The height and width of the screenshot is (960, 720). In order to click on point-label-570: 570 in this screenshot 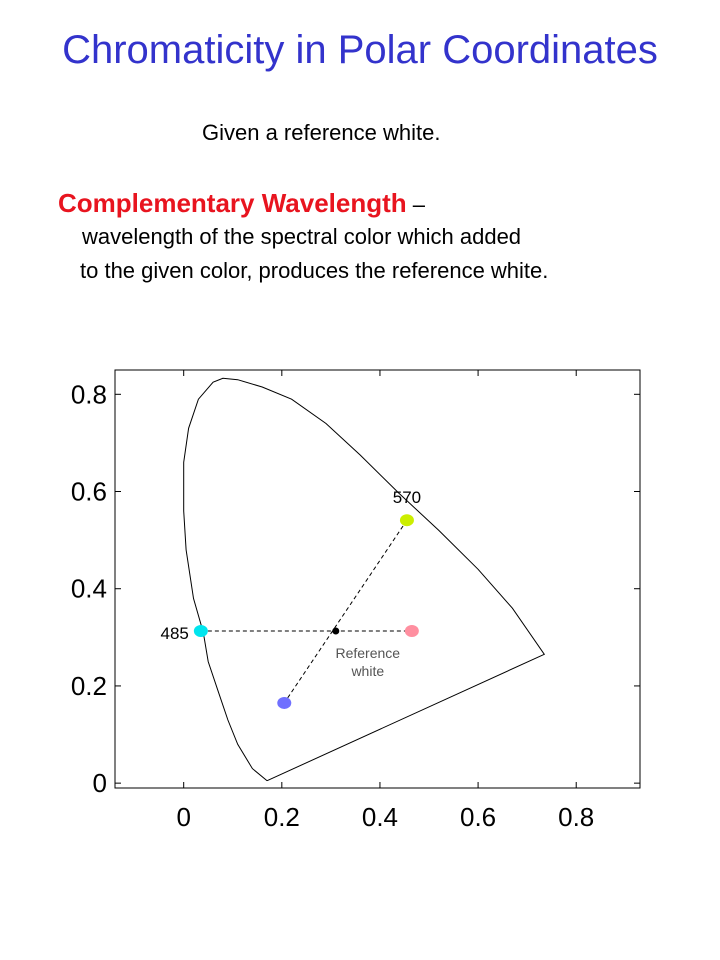, I will do `click(407, 497)`.